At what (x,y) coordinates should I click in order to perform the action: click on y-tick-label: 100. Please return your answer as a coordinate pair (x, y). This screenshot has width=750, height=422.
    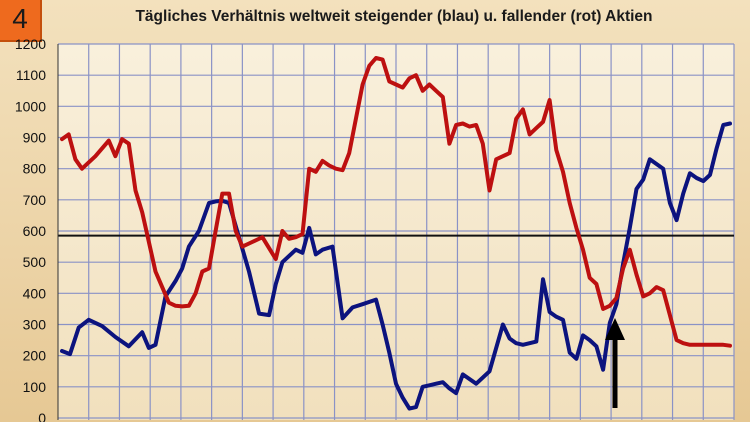
    Looking at the image, I should click on (35, 387).